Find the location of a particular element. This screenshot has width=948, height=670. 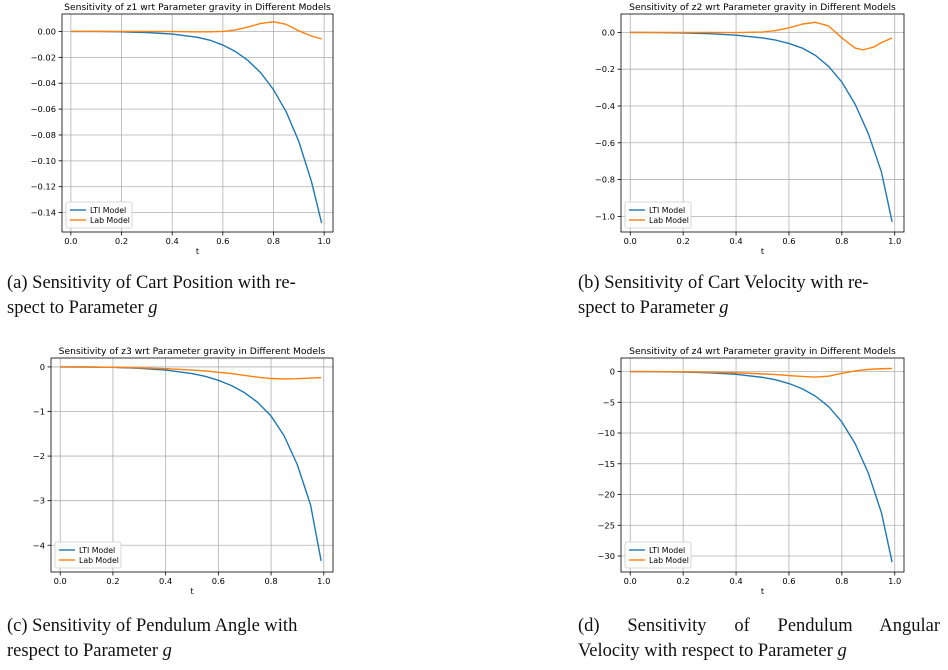

y-tick-label: −15 is located at coordinates (606, 464).